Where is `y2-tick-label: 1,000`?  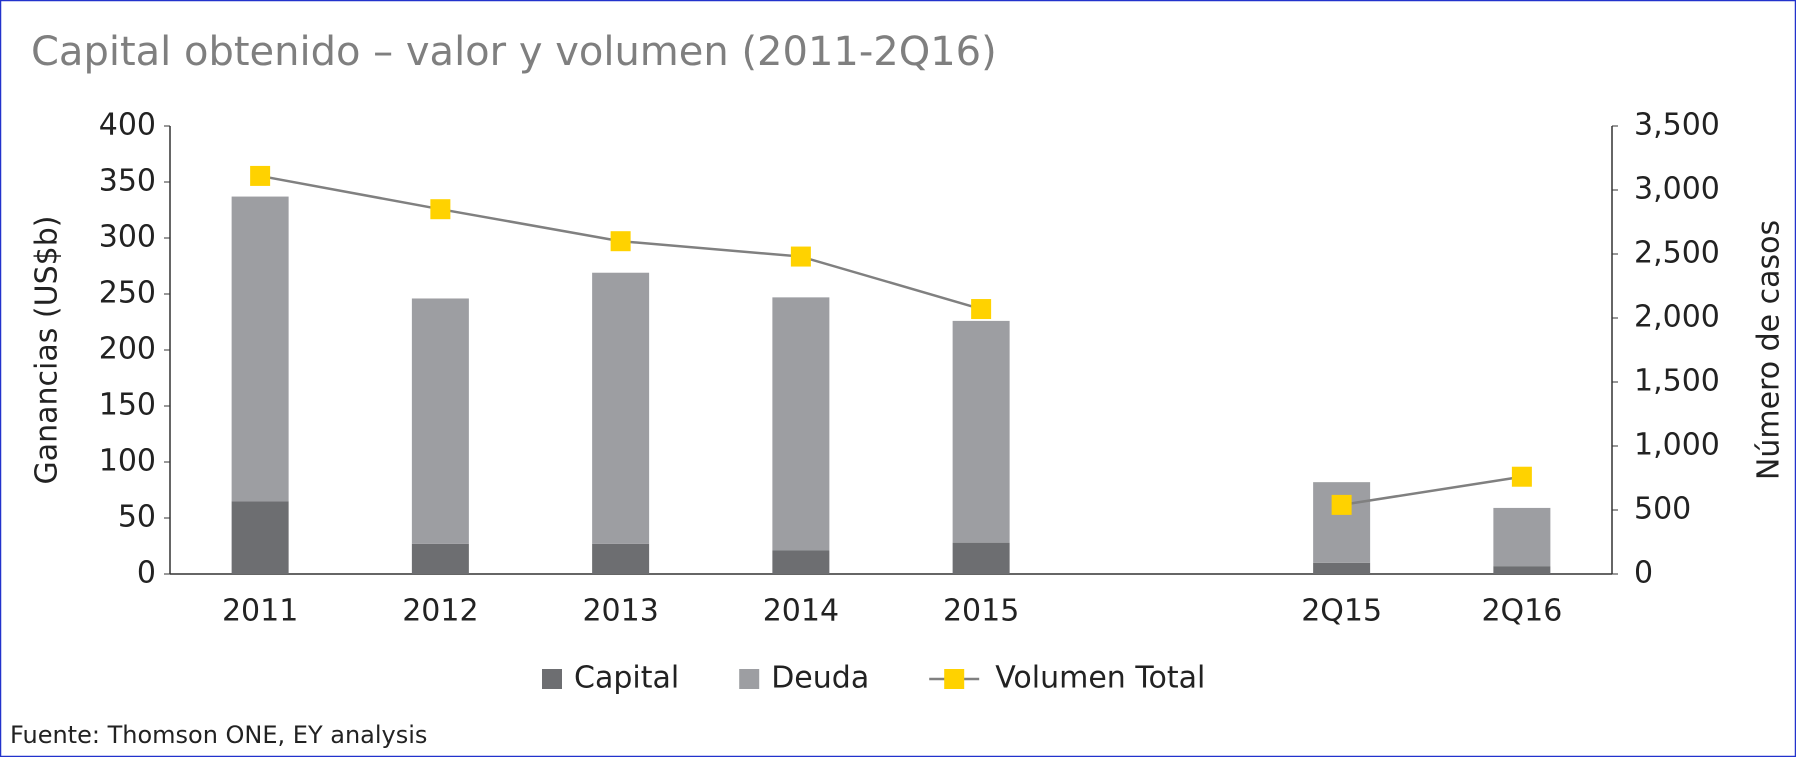
y2-tick-label: 1,000 is located at coordinates (1677, 445).